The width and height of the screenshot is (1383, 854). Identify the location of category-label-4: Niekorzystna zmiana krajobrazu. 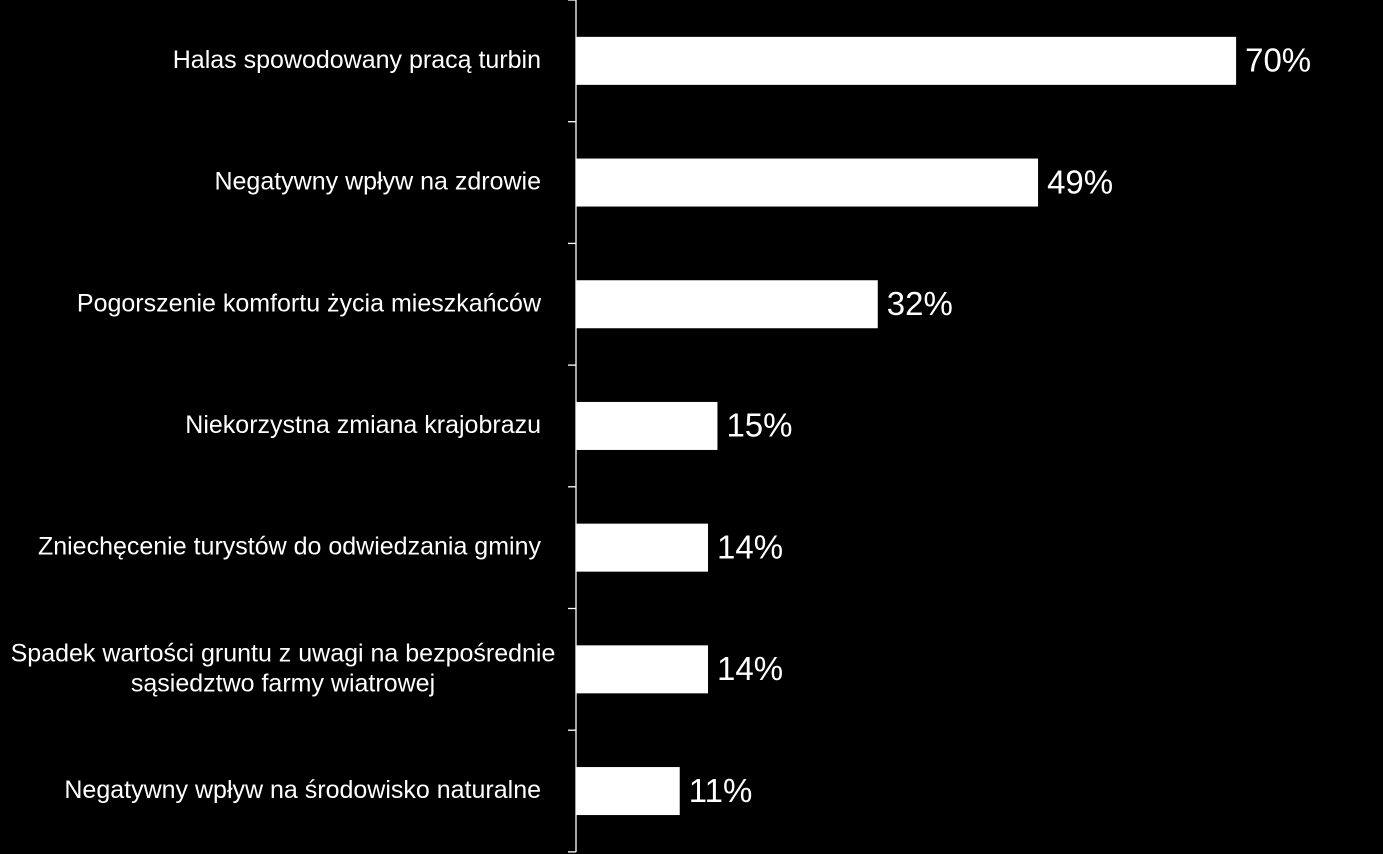
(363, 425).